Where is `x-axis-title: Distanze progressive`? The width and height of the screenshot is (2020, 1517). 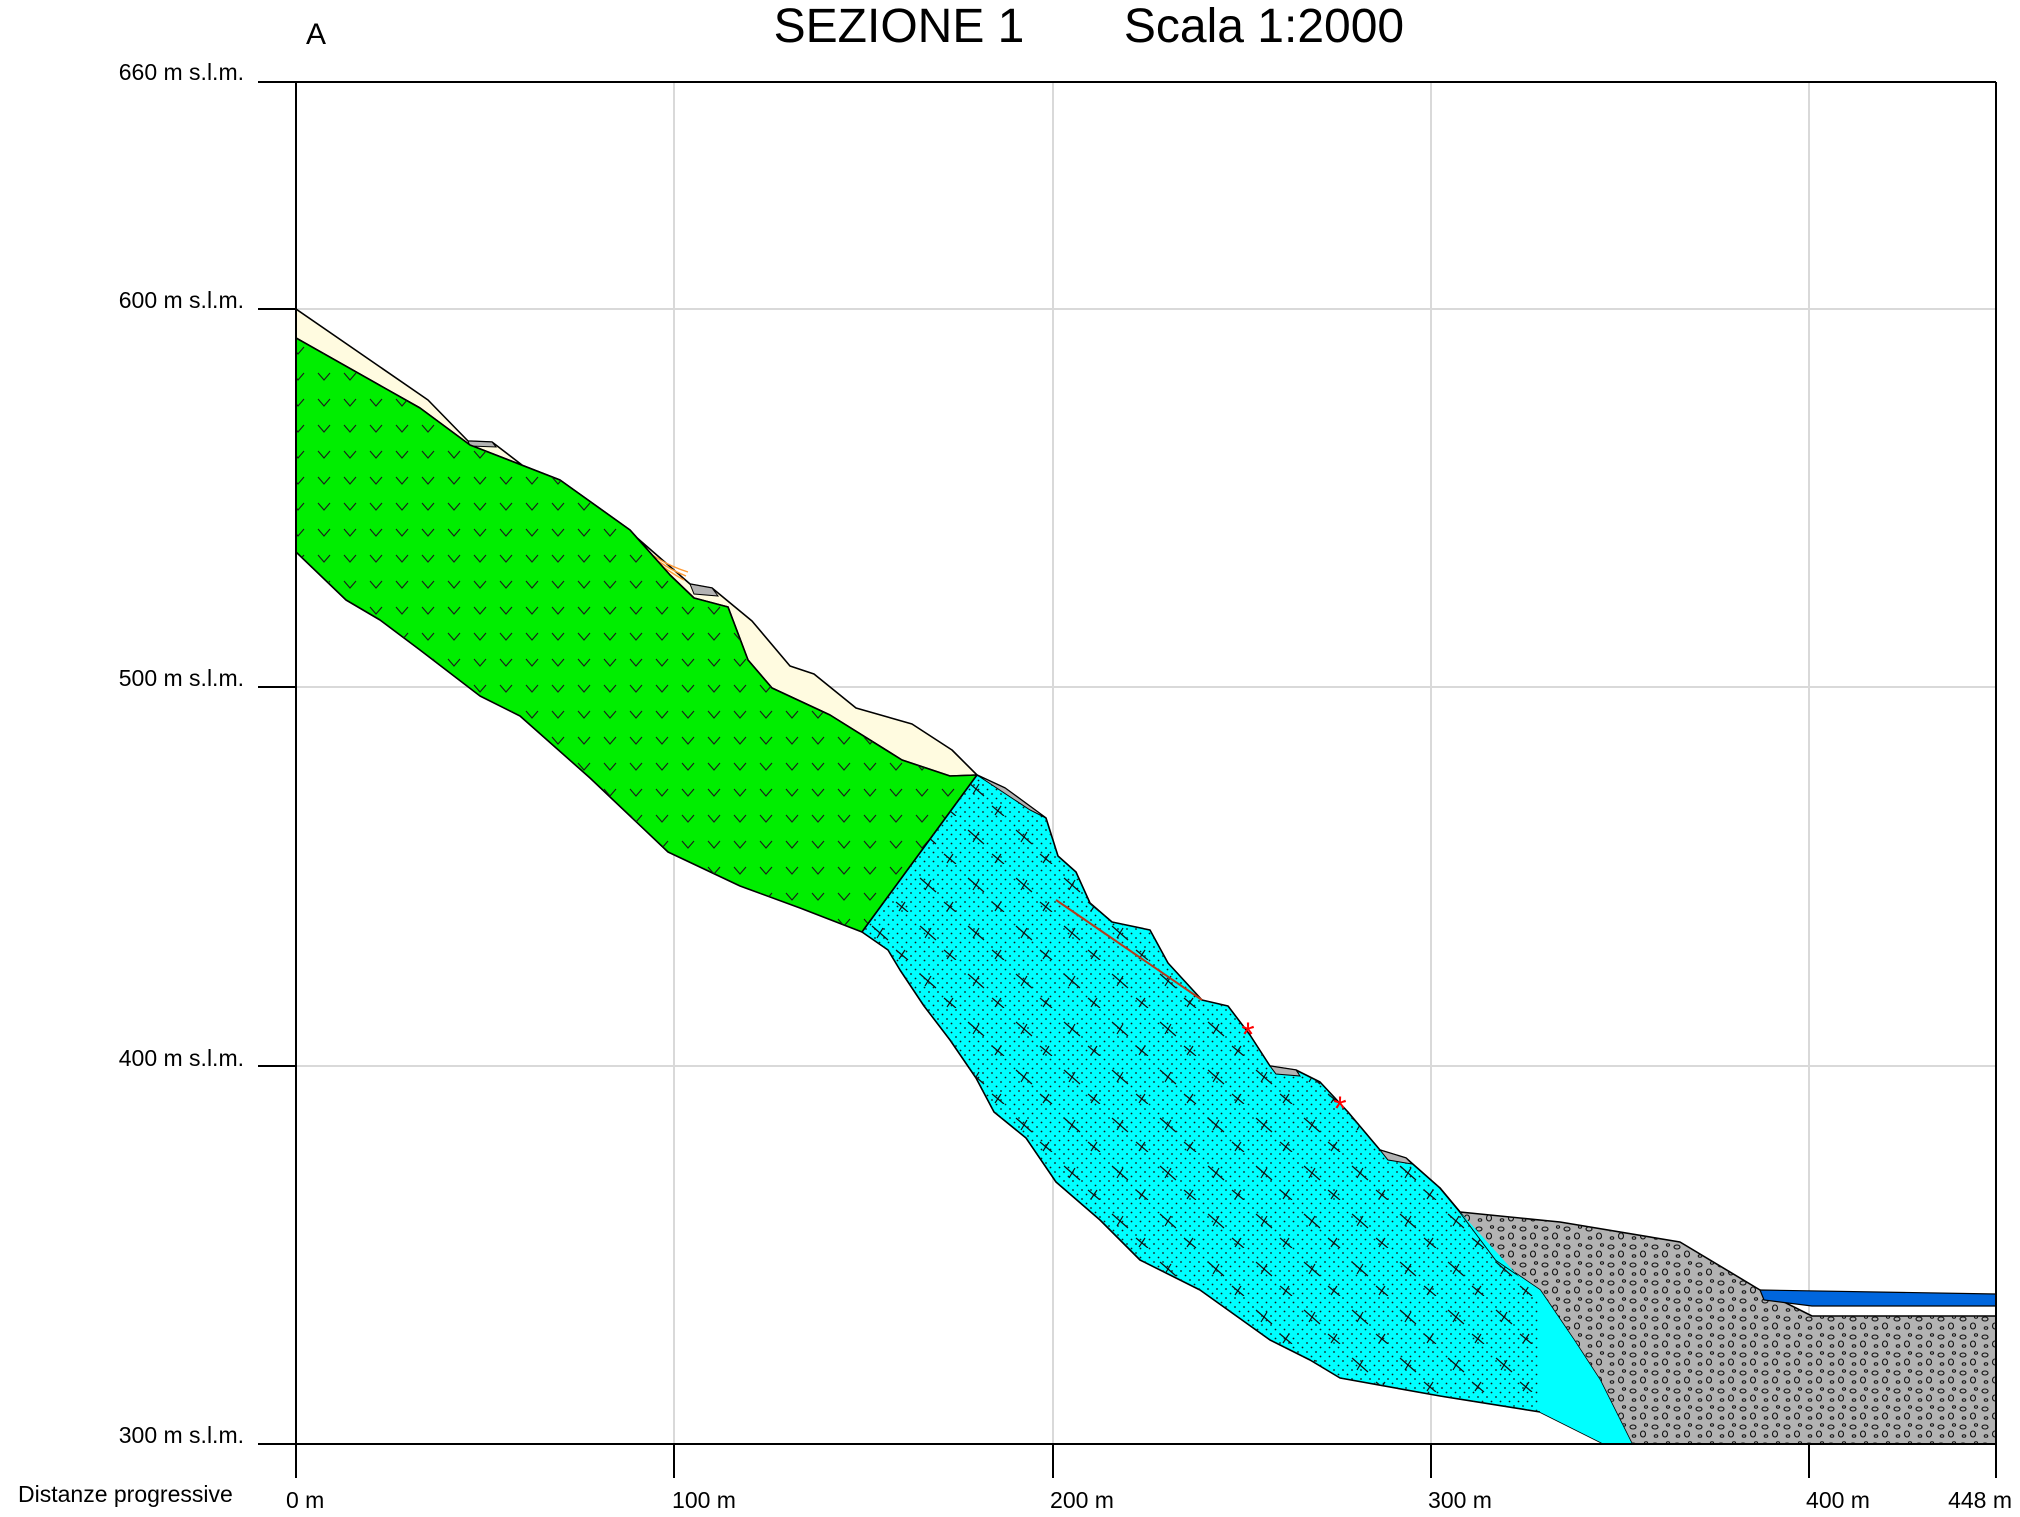
x-axis-title: Distanze progressive is located at coordinates (125, 1494).